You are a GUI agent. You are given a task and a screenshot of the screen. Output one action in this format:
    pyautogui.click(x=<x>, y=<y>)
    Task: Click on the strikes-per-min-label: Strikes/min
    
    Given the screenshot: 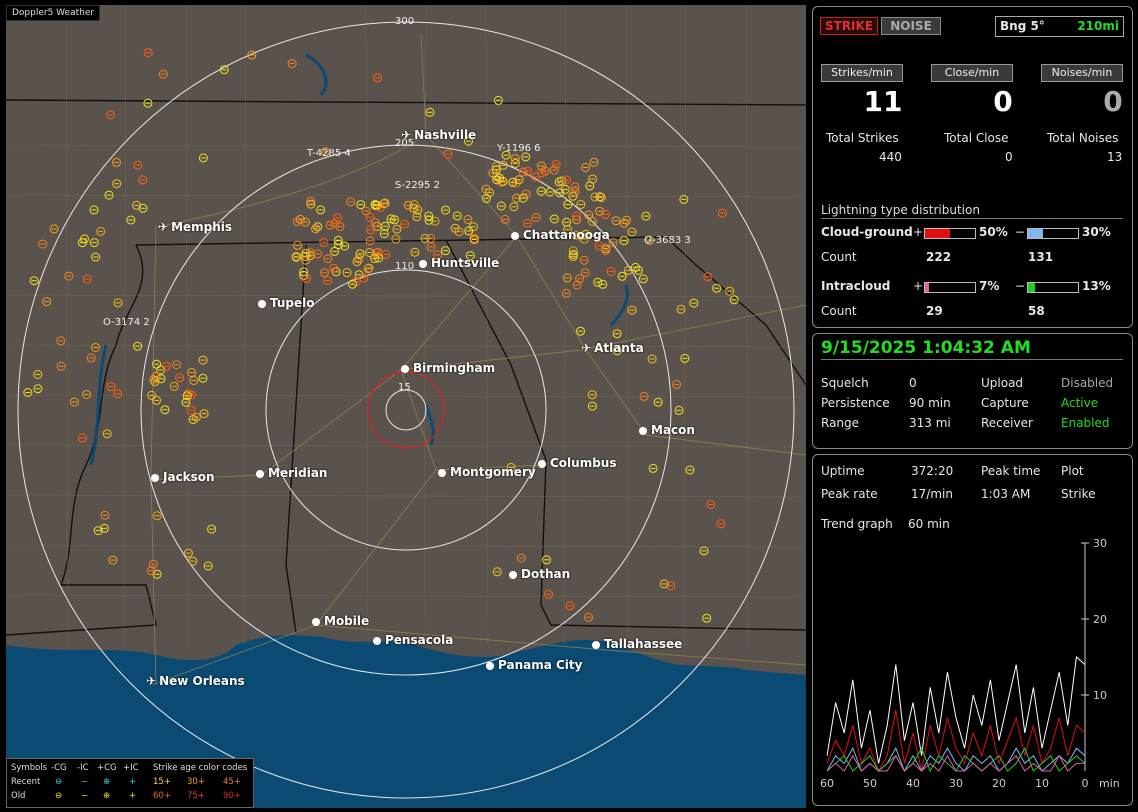 What is the action you would take?
    pyautogui.click(x=862, y=73)
    